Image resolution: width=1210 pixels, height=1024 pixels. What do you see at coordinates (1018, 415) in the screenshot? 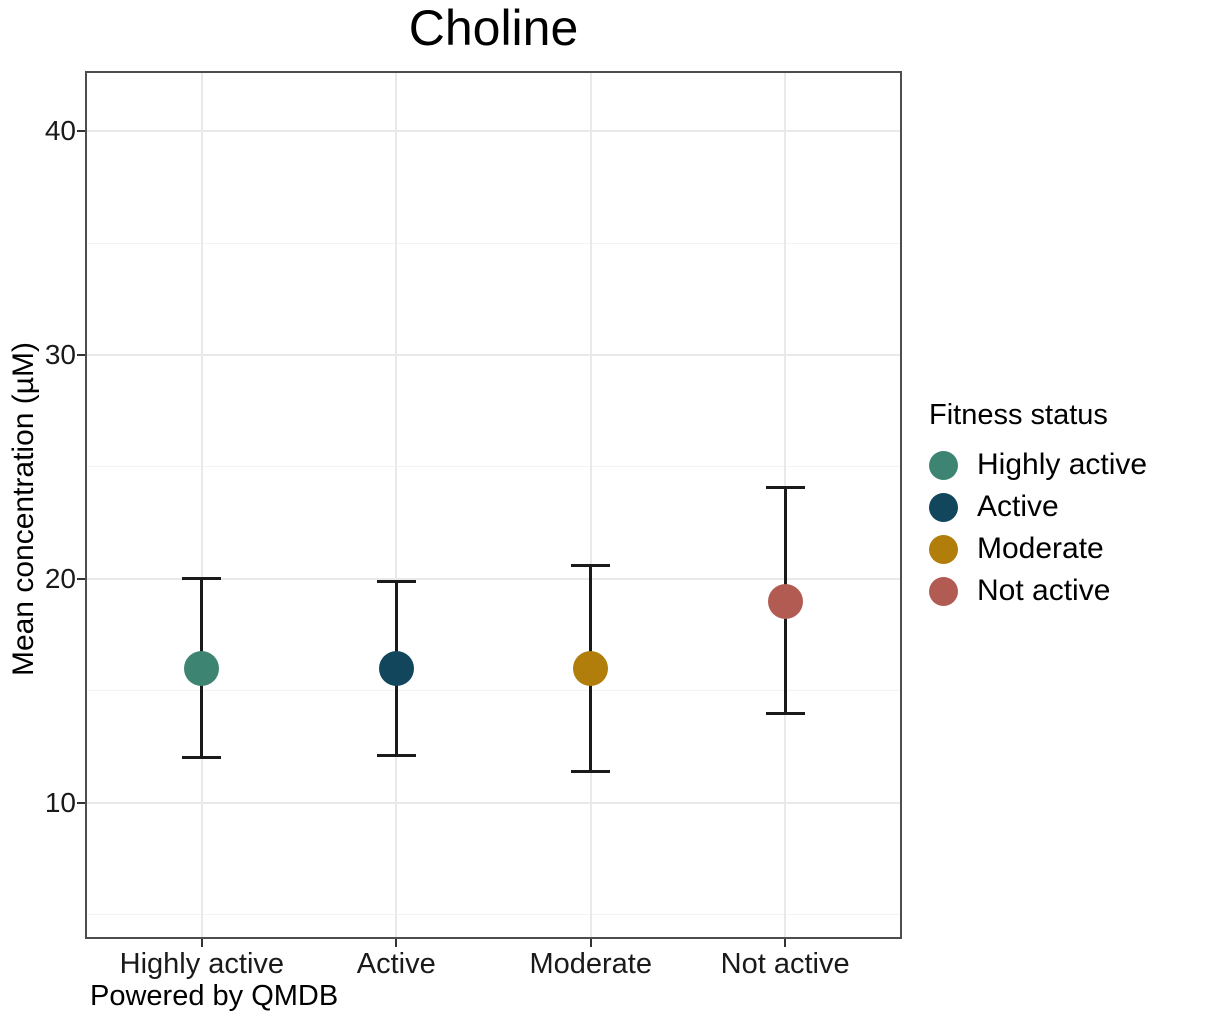
I see `legend-title: Fitness status` at bounding box center [1018, 415].